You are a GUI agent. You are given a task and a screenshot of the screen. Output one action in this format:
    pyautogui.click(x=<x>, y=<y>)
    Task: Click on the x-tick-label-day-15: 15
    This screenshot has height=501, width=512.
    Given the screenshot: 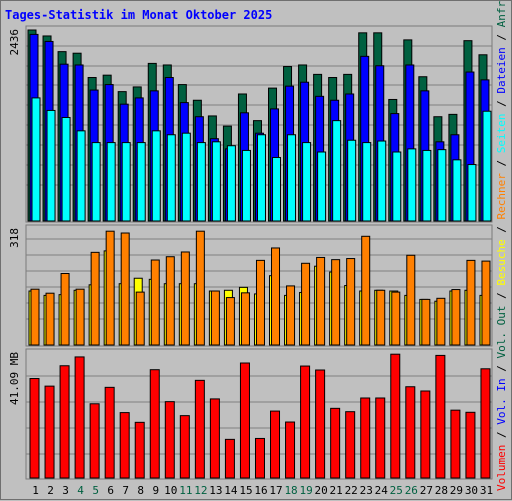 What is the action you would take?
    pyautogui.click(x=245, y=490)
    